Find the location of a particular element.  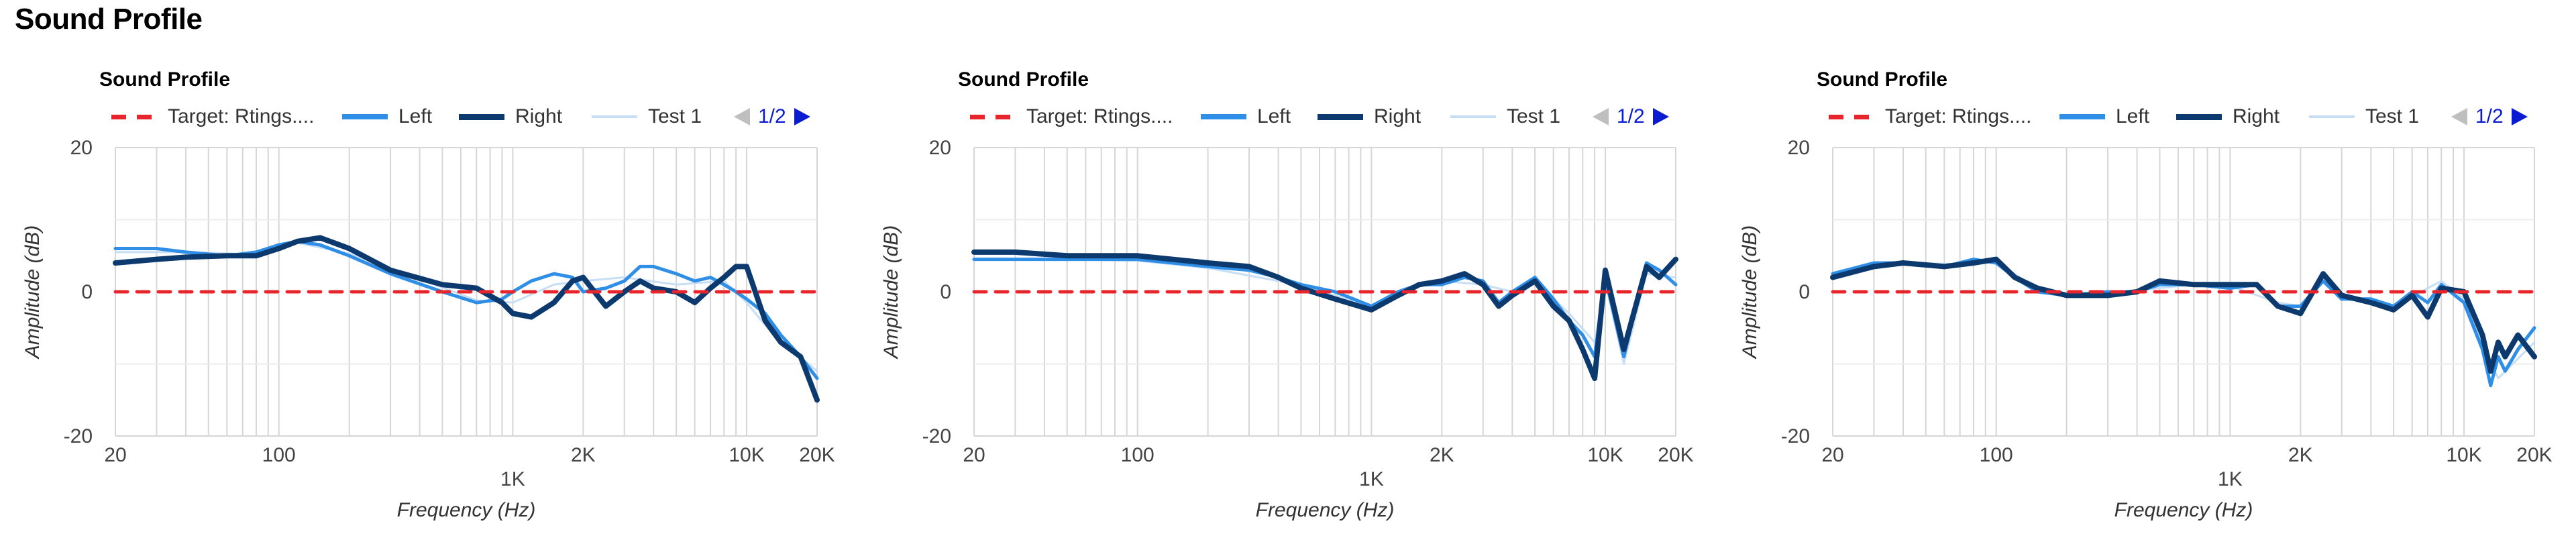

grid-lines is located at coordinates (1324, 292).